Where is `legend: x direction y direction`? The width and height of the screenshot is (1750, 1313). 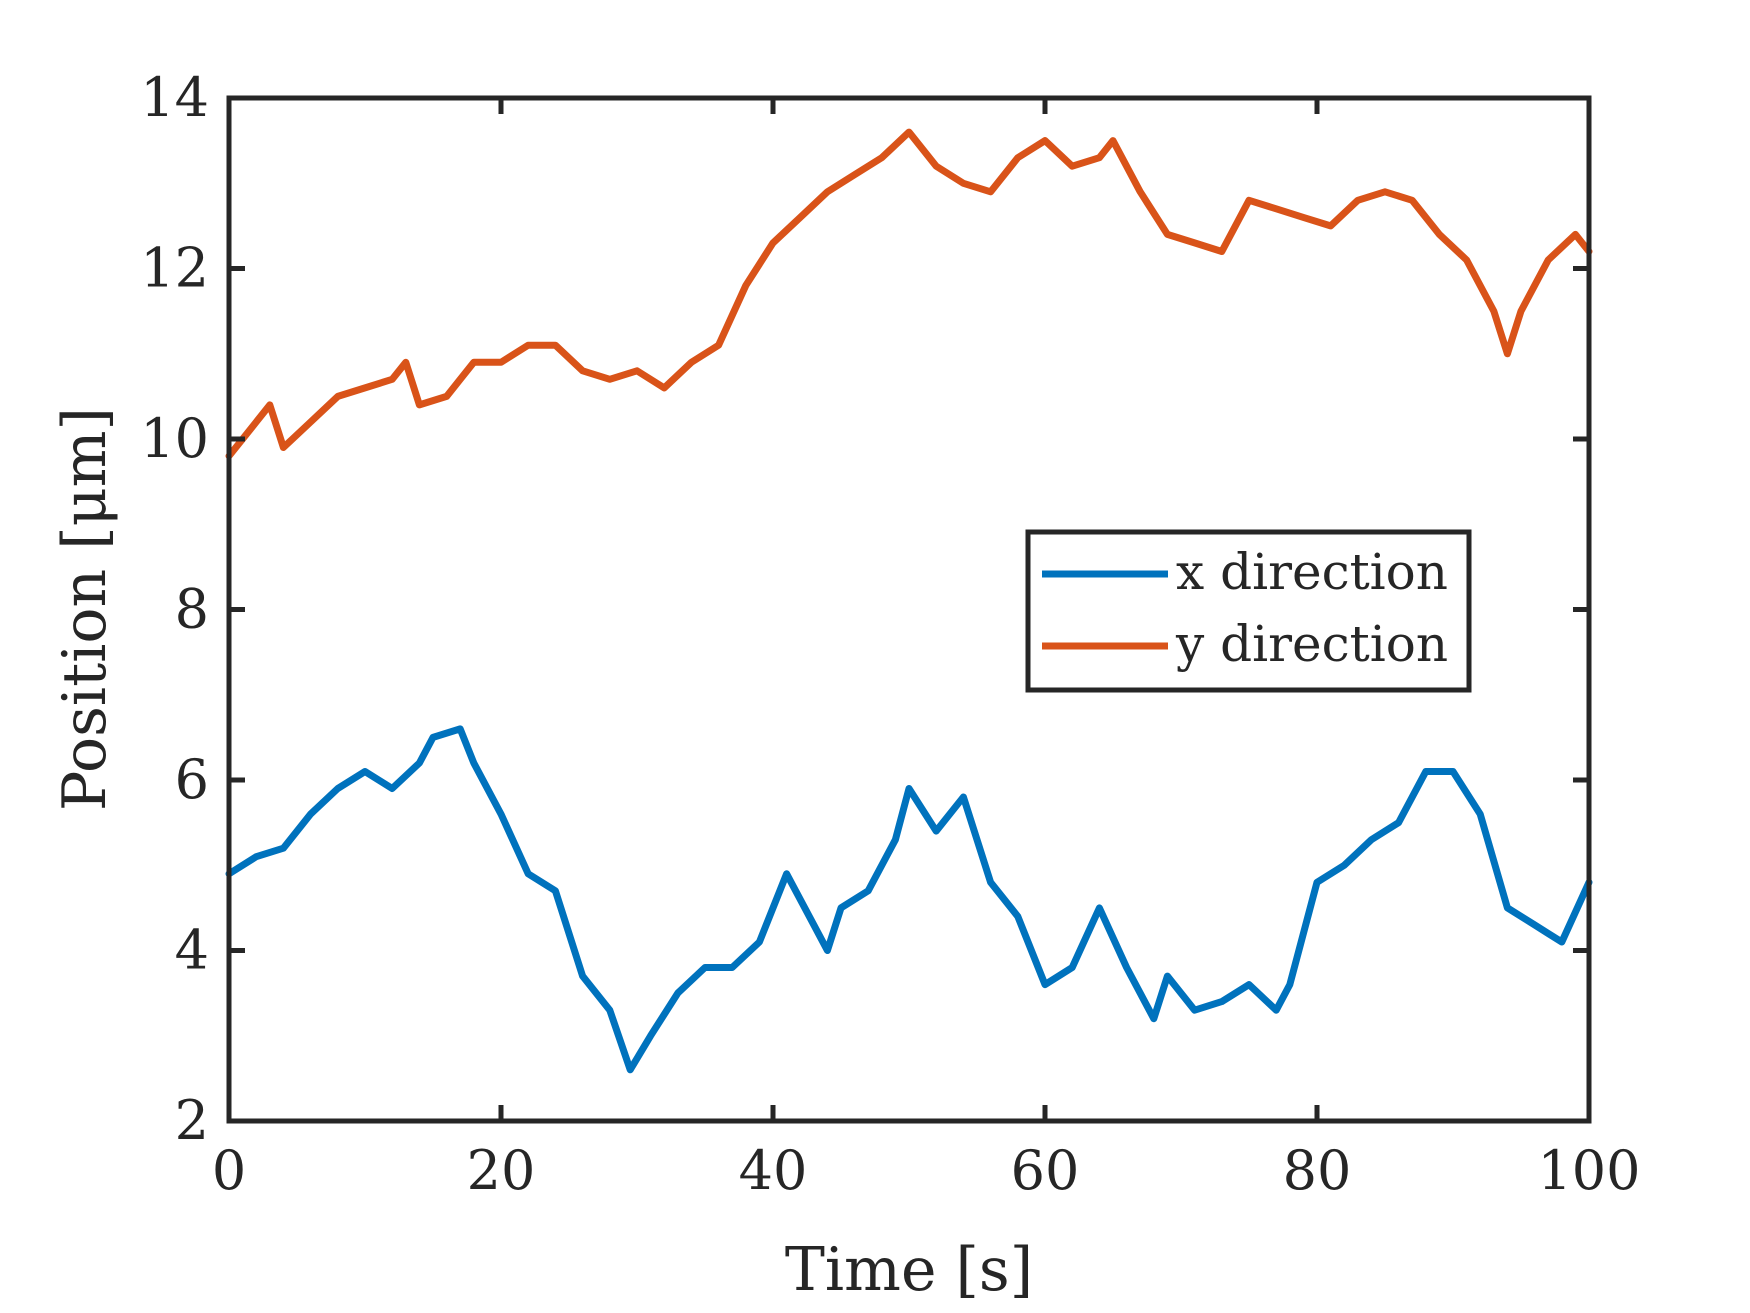
legend: x direction y direction is located at coordinates (1248, 611).